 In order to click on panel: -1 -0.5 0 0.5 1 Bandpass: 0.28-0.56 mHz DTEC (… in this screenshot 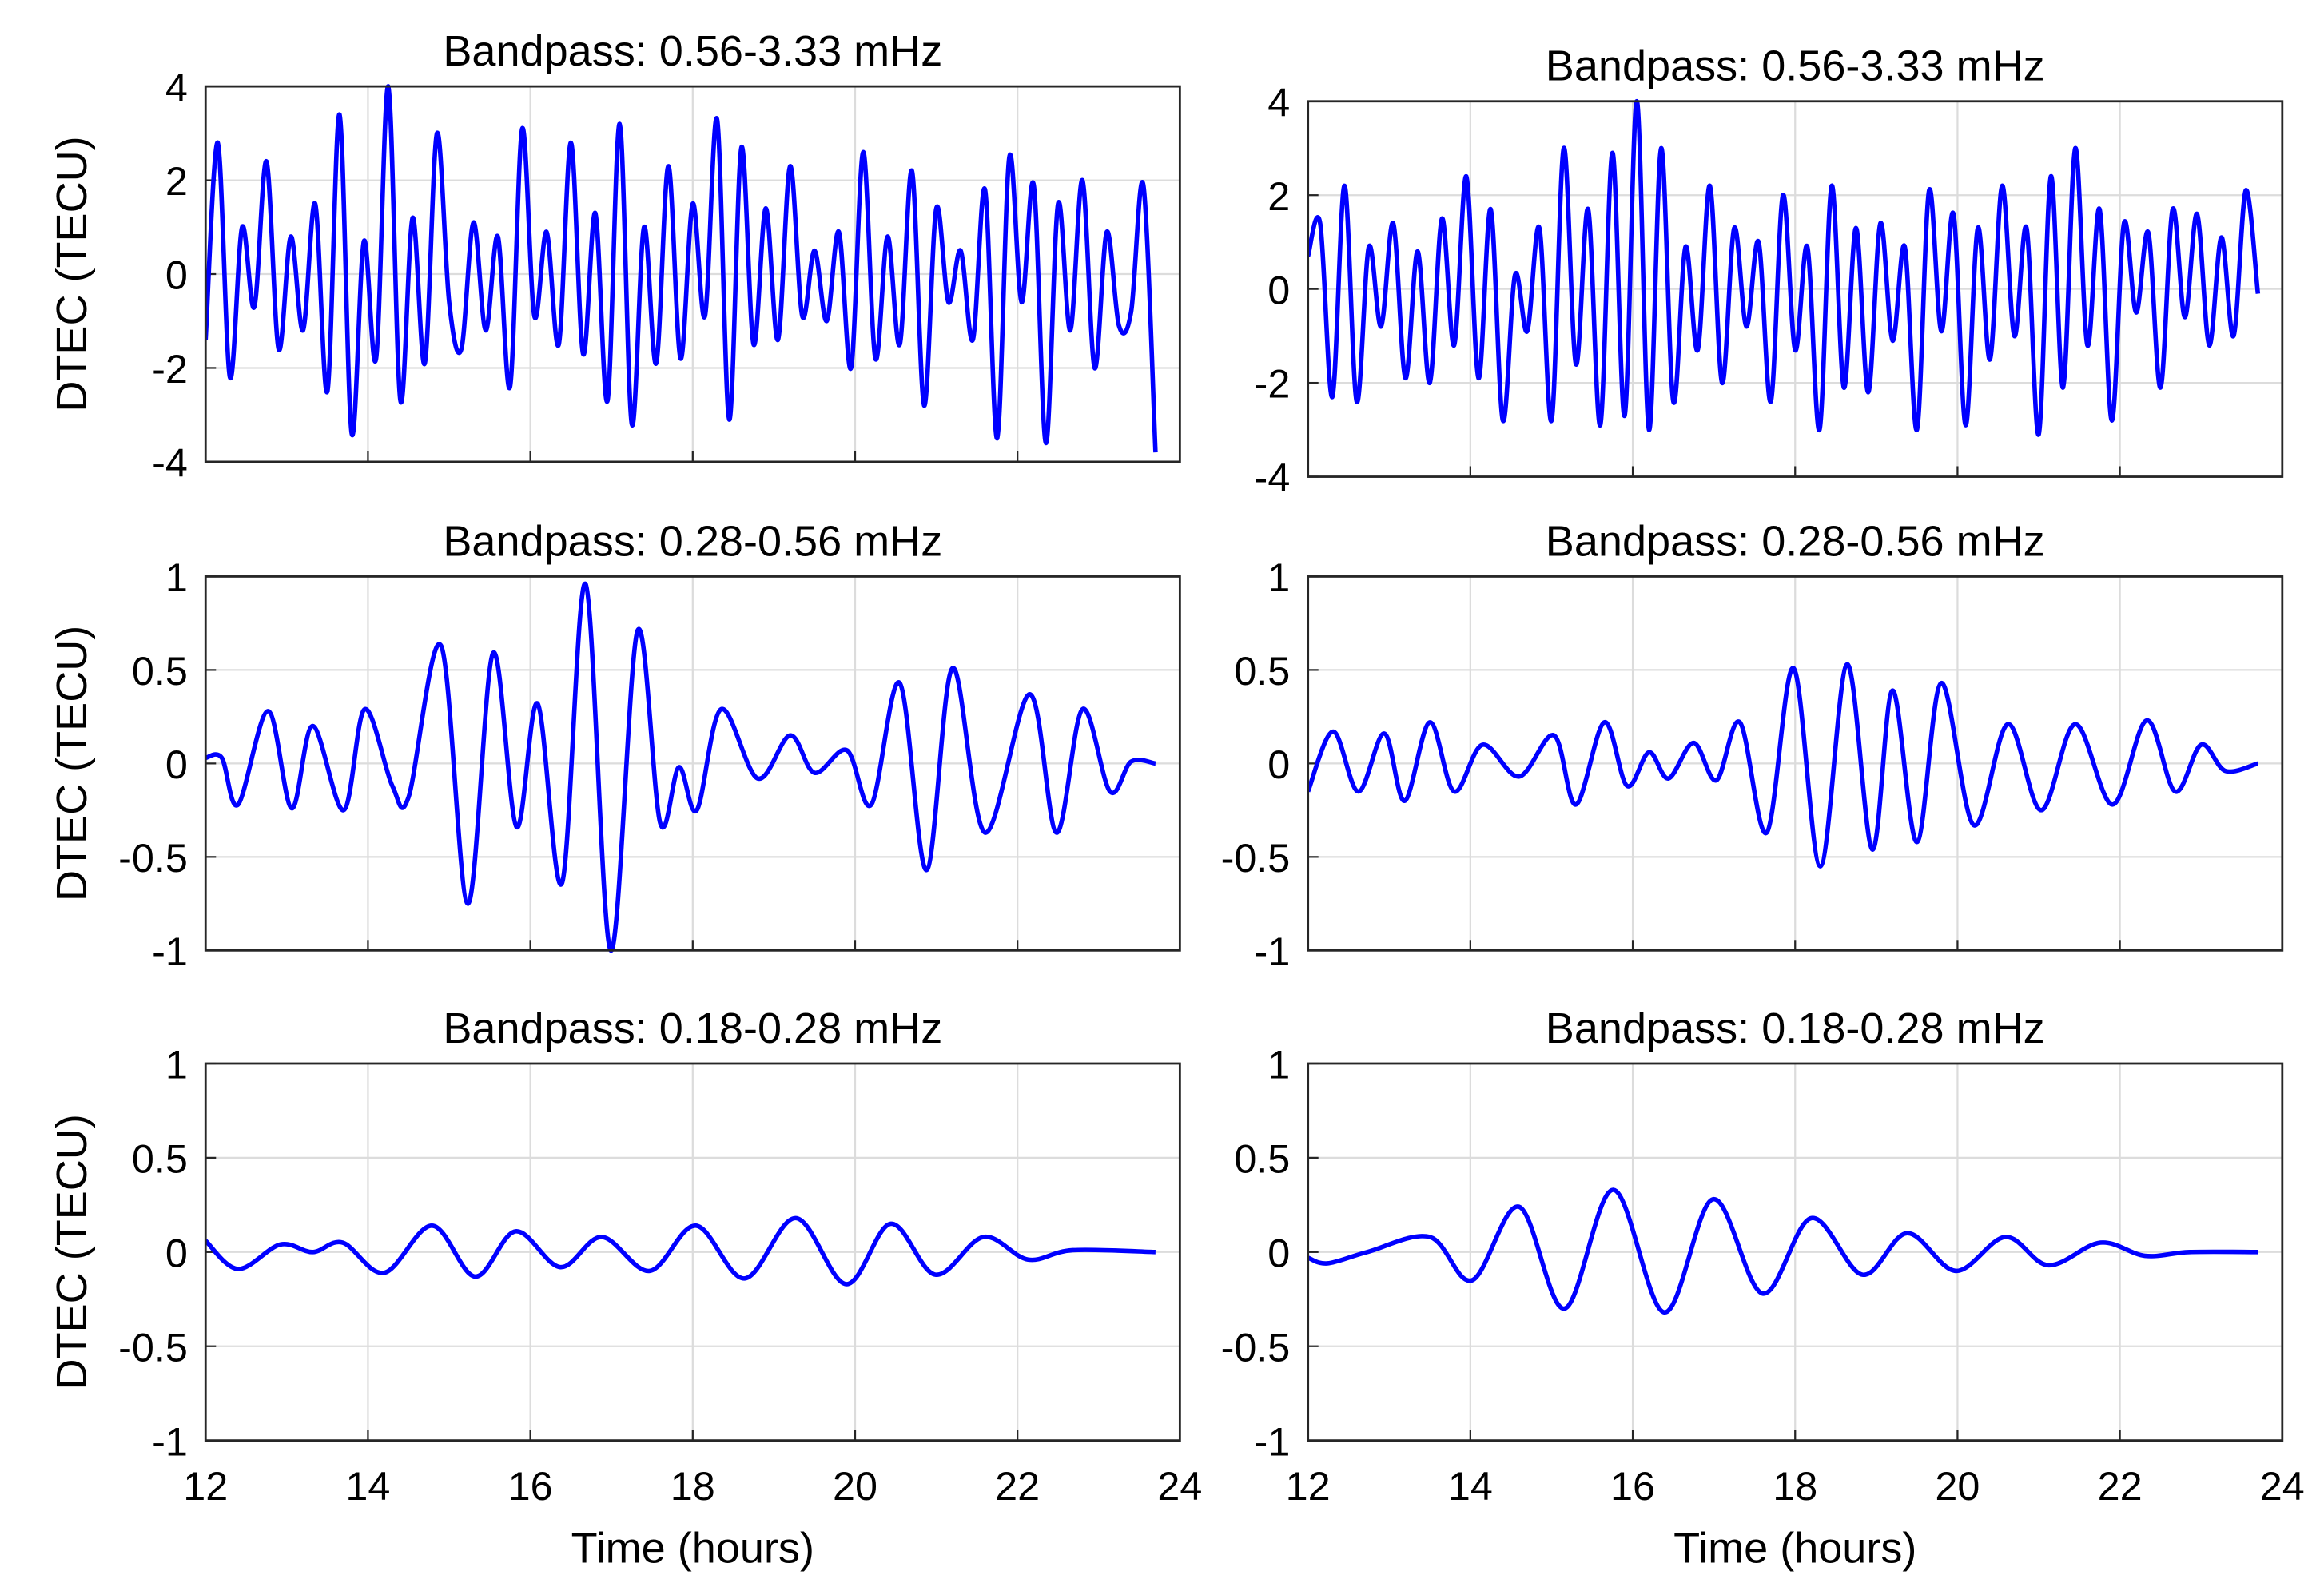, I will do `click(614, 745)`.